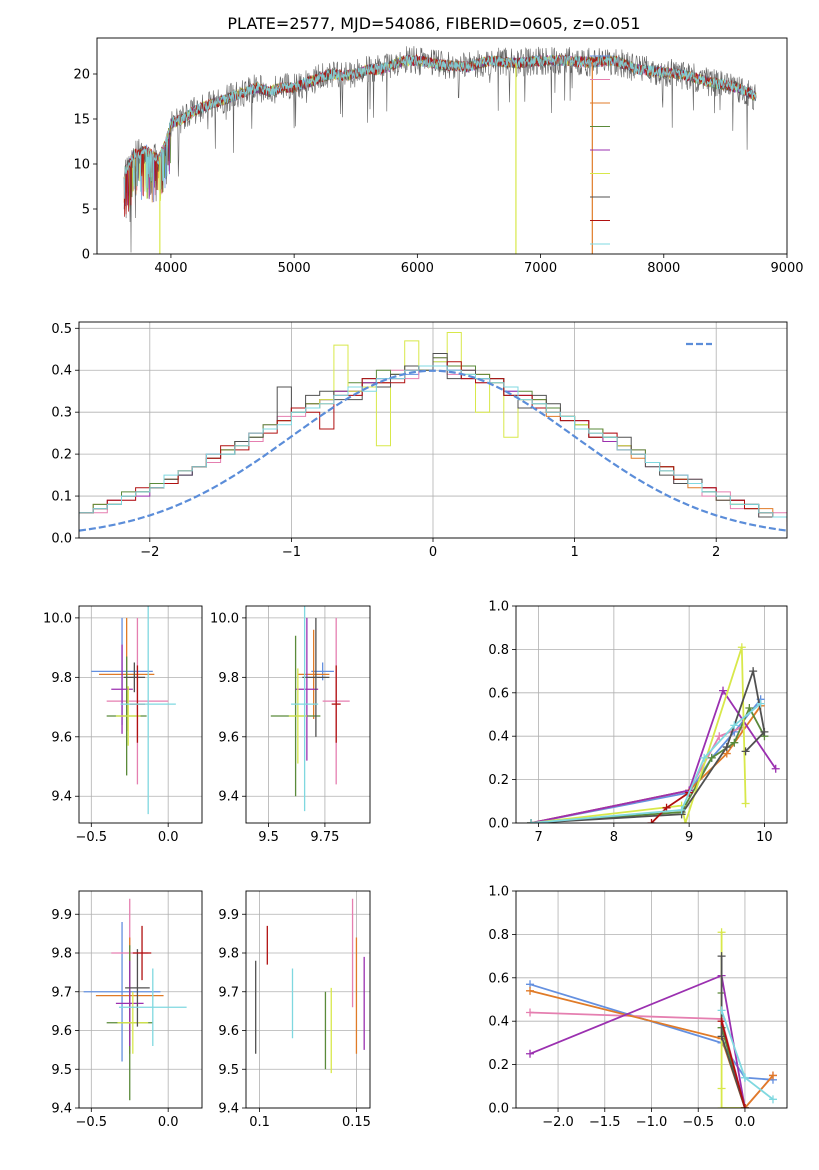  What do you see at coordinates (498, 892) in the screenshot?
I see `y-tick-label: 1.0` at bounding box center [498, 892].